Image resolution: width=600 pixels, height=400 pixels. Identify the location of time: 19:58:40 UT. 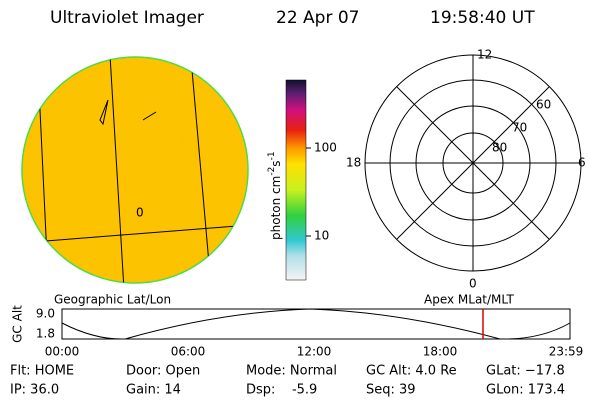
(482, 18).